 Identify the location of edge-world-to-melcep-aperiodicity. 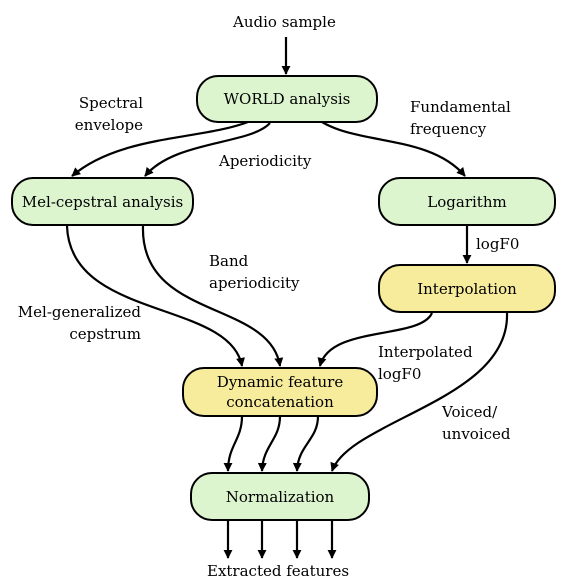
(207, 149).